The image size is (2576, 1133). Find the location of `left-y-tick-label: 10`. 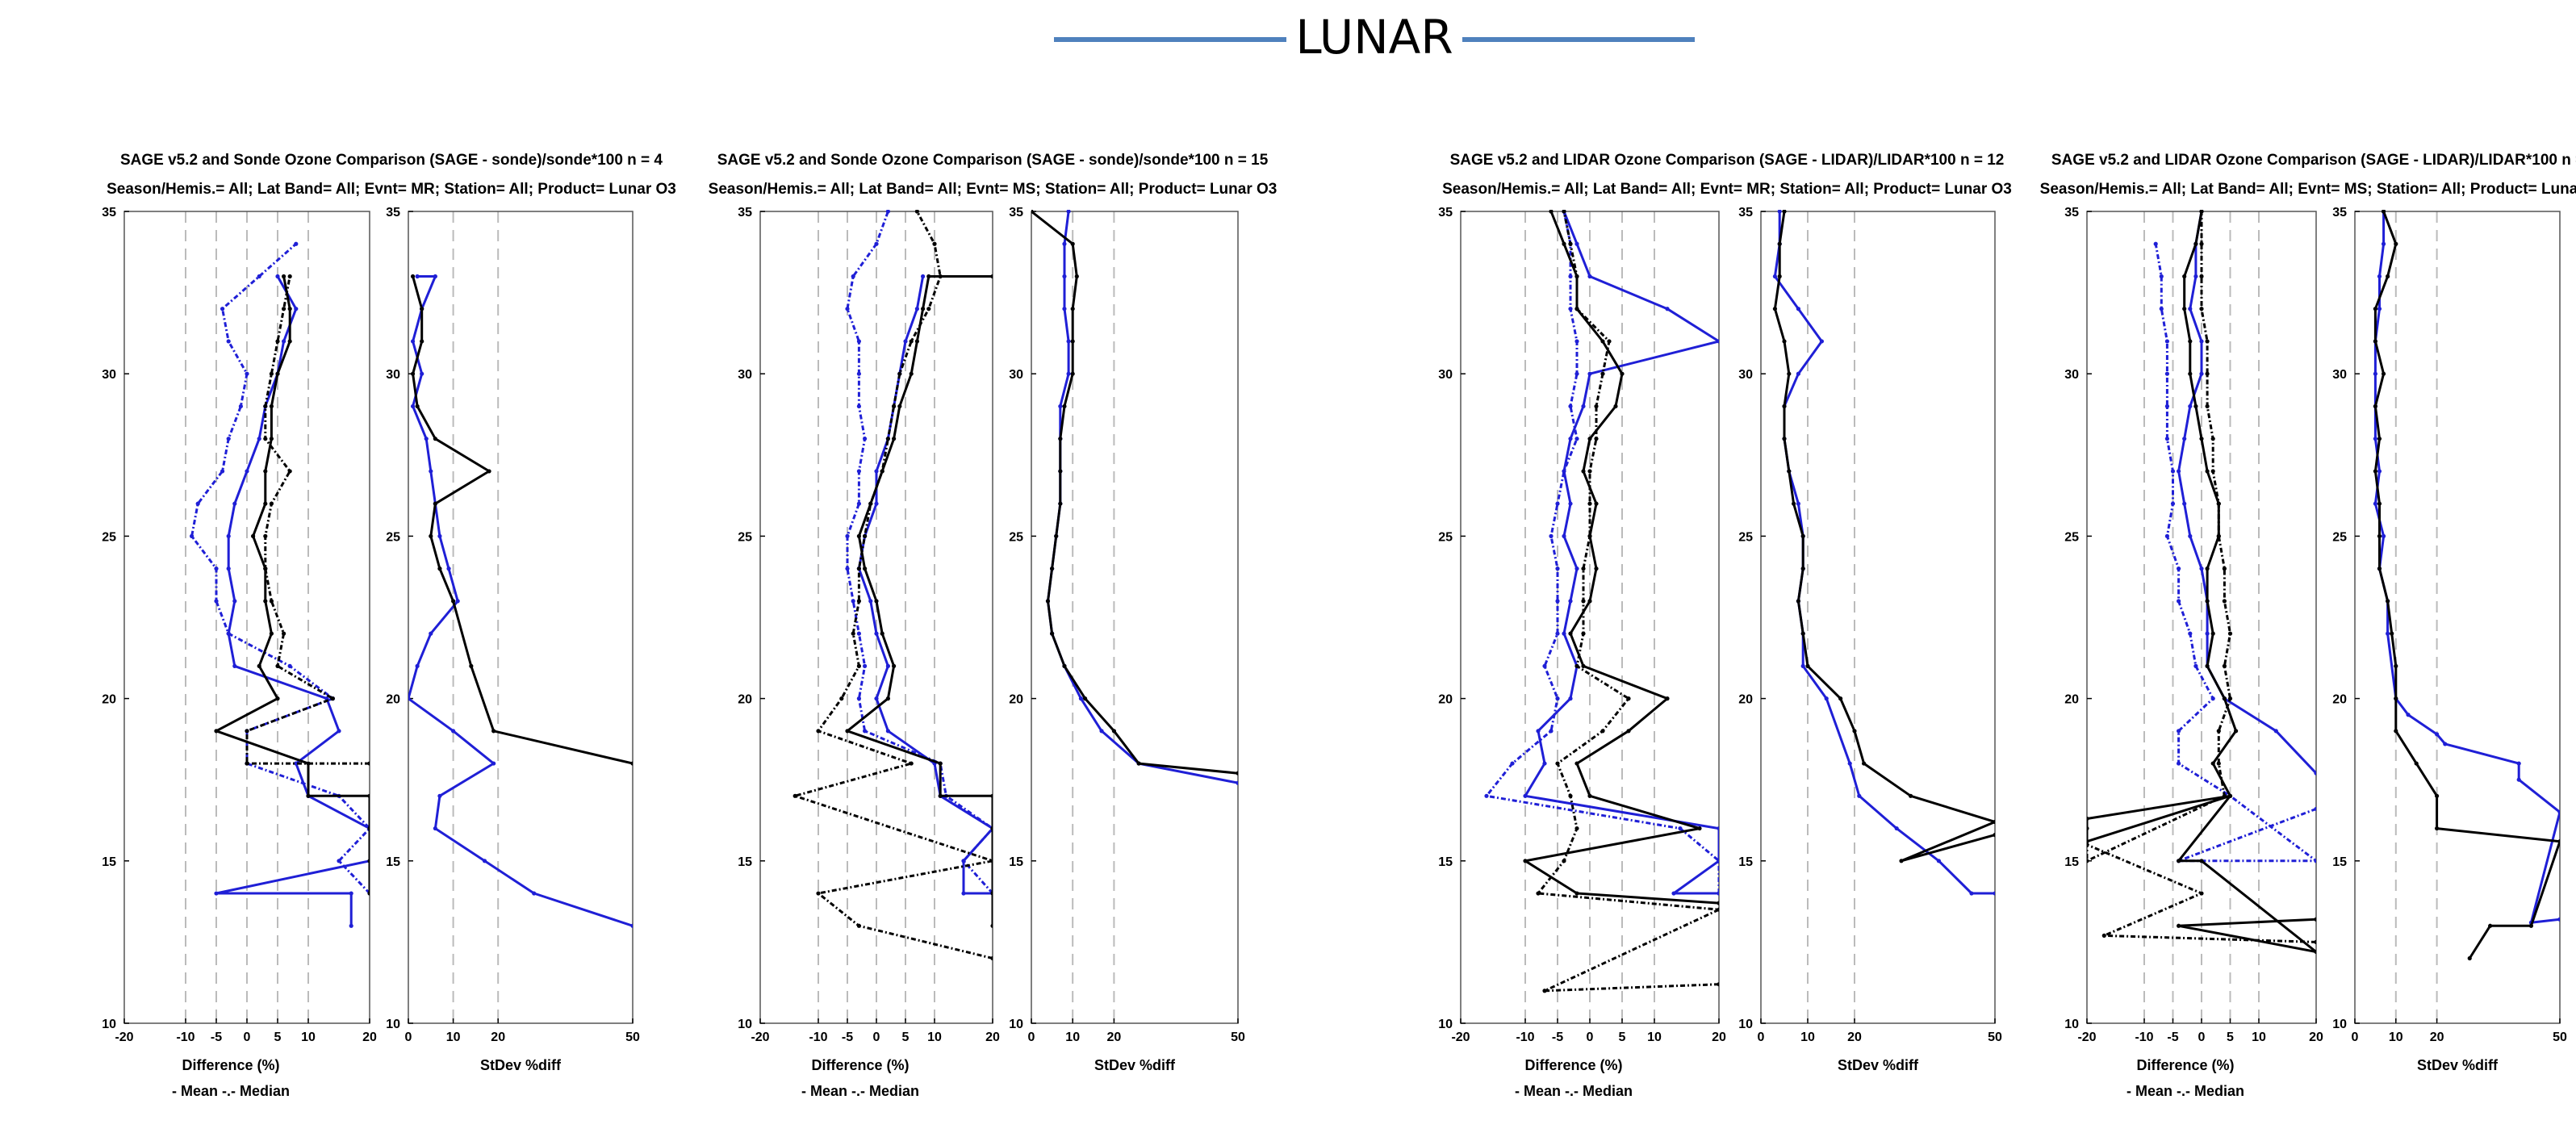

left-y-tick-label: 10 is located at coordinates (2071, 1024).